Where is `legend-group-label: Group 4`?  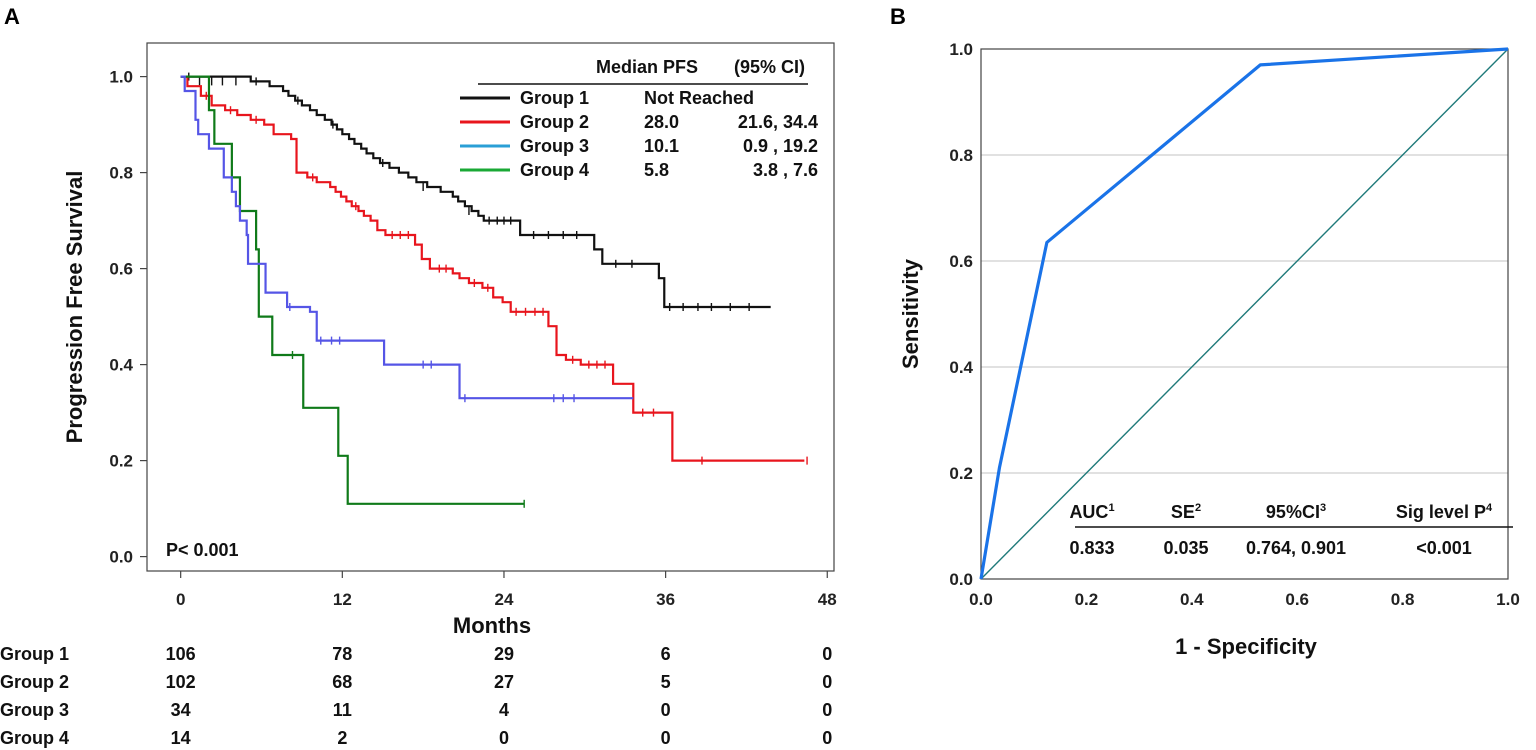
legend-group-label: Group 4 is located at coordinates (554, 170).